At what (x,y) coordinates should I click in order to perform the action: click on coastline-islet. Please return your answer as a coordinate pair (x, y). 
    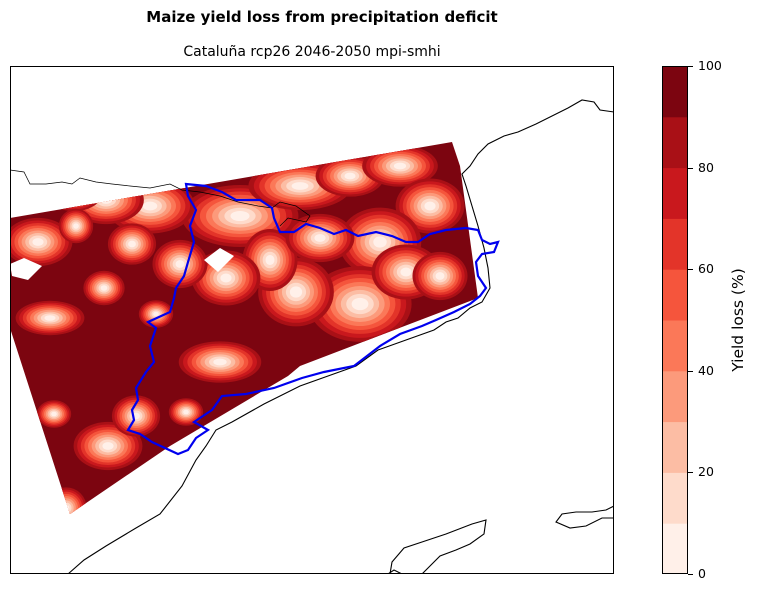
    Looking at the image, I should click on (395, 571).